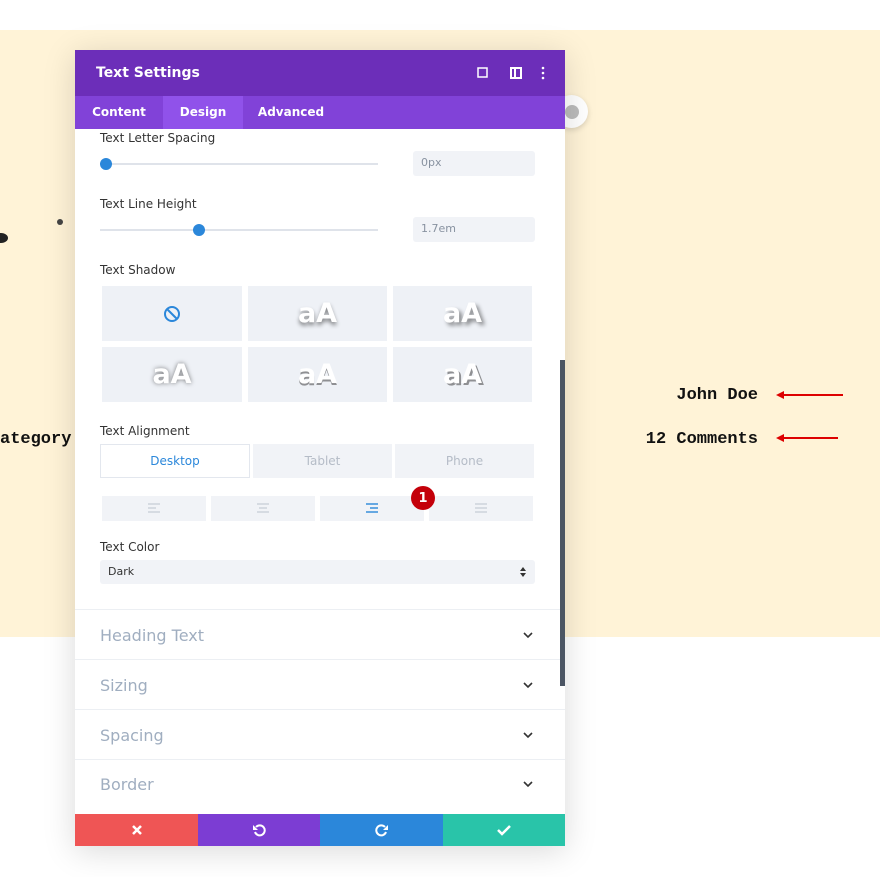 The width and height of the screenshot is (880, 877). What do you see at coordinates (132, 735) in the screenshot?
I see `section-title: Spacing` at bounding box center [132, 735].